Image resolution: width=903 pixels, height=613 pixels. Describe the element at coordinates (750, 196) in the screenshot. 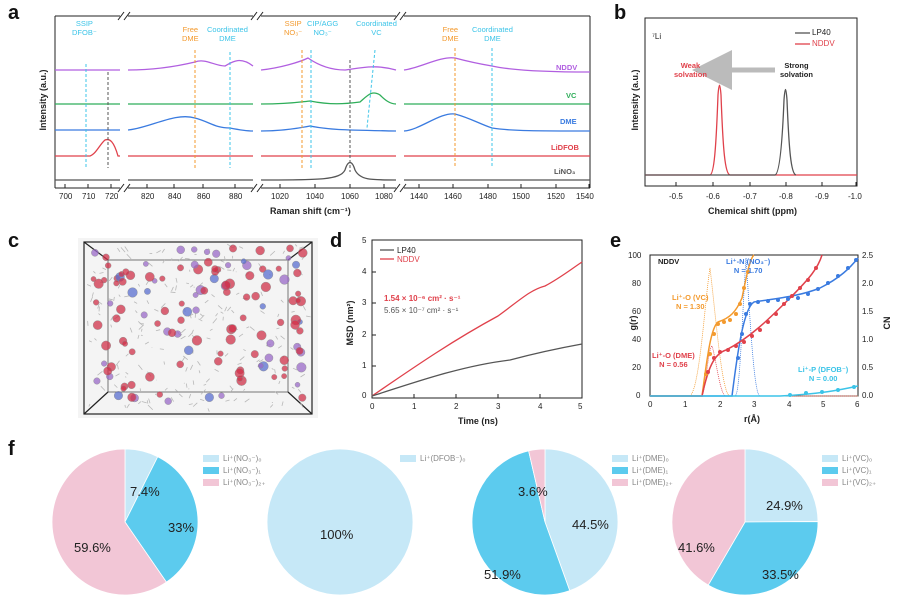

I see `tick: -0.7` at that location.